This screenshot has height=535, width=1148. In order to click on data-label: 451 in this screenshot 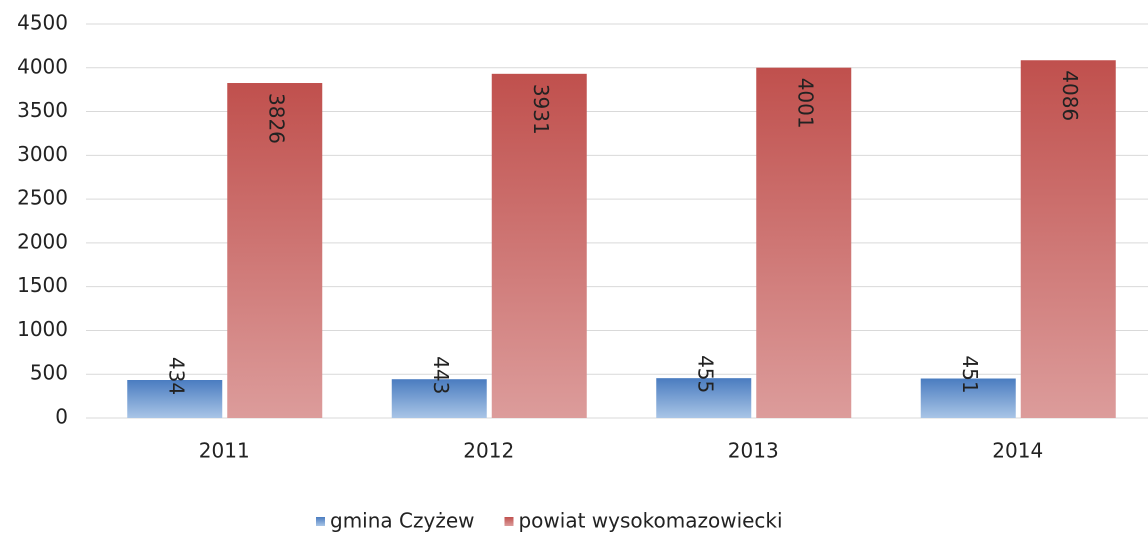, I will do `click(970, 374)`.